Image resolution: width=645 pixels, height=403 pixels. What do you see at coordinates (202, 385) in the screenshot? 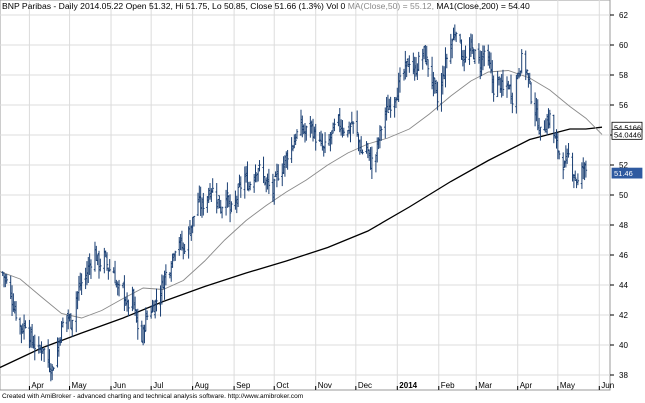
I see `x-tick-label: Aug` at bounding box center [202, 385].